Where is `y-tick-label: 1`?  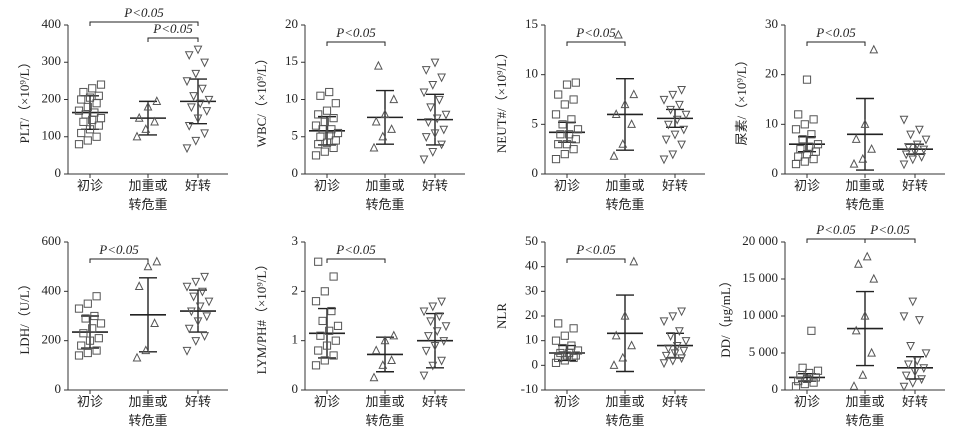
y-tick-label: 1 is located at coordinates (295, 339).